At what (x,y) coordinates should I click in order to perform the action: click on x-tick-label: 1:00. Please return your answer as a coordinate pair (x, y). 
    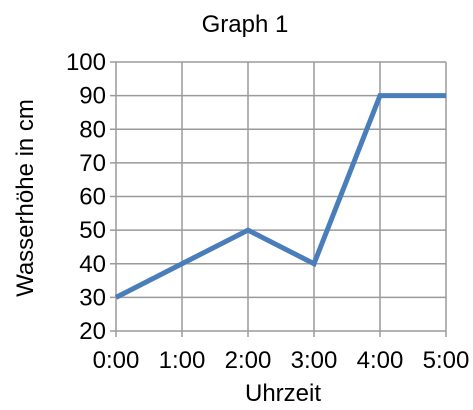
    Looking at the image, I should click on (182, 360).